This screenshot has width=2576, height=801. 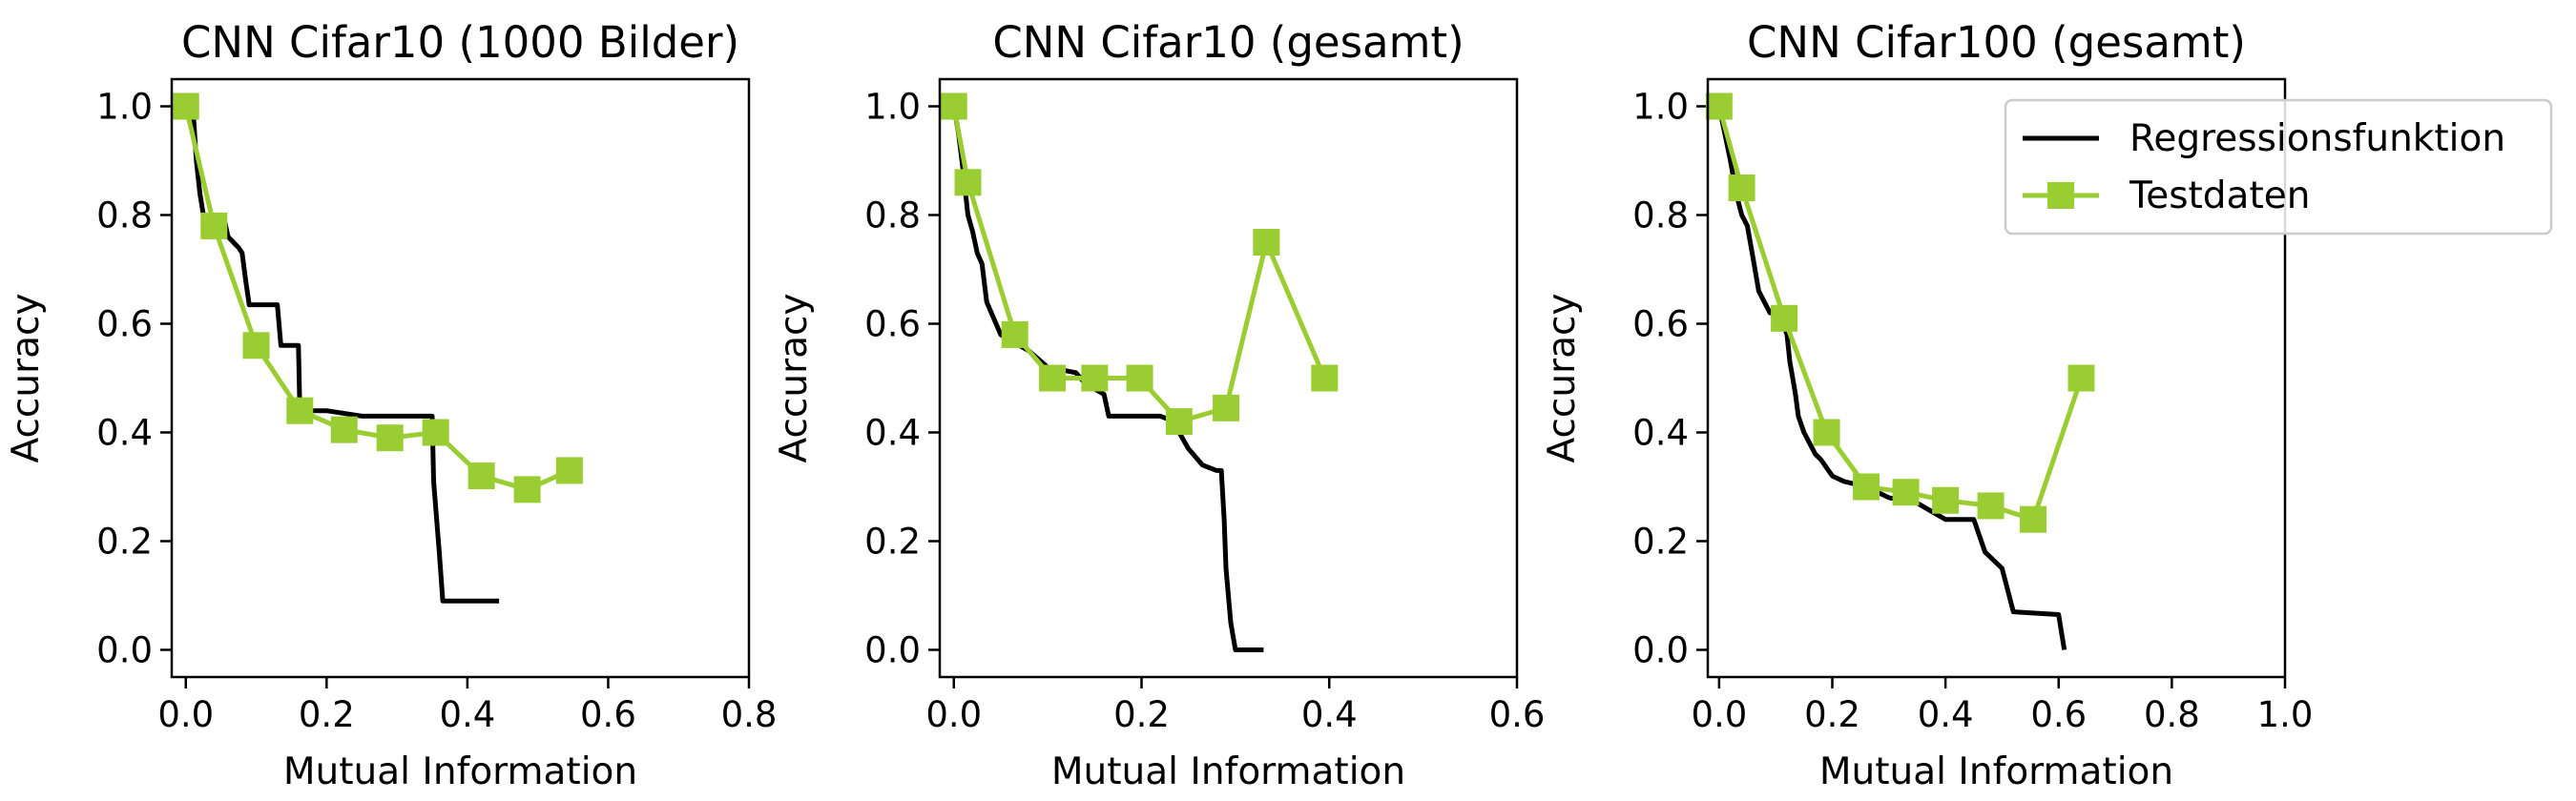 What do you see at coordinates (2219, 196) in the screenshot?
I see `legend-test-label: Testdaten` at bounding box center [2219, 196].